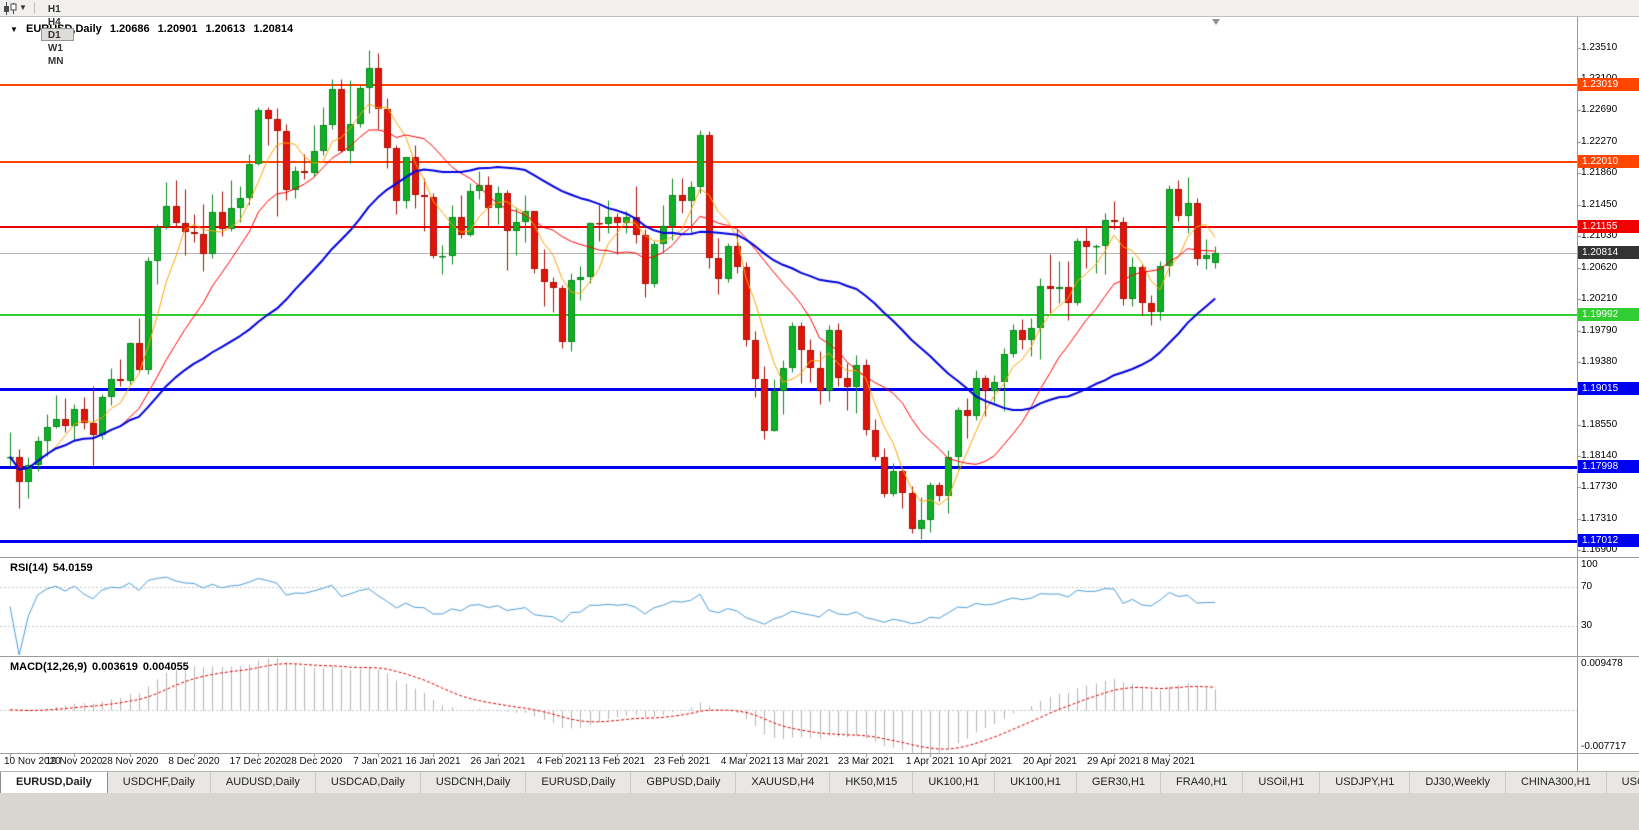 The image size is (1639, 830). I want to click on macd-name: MACD(12,26,9), so click(49, 667).